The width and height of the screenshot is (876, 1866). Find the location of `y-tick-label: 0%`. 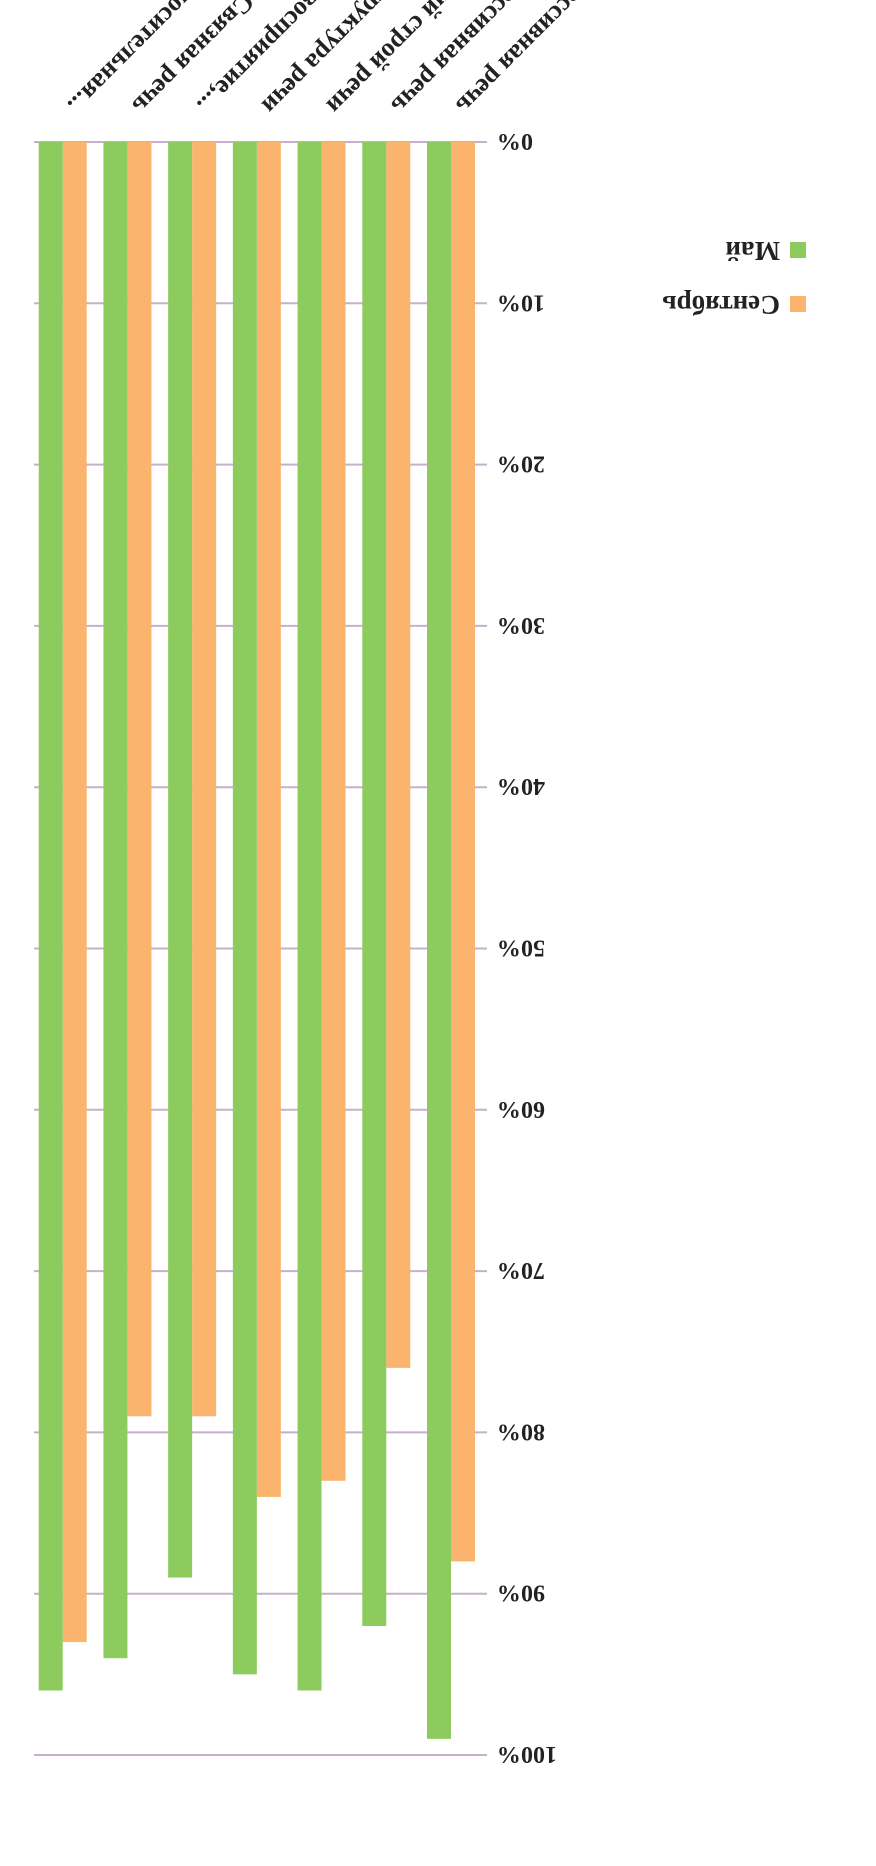

y-tick-label: 0% is located at coordinates (515, 141).